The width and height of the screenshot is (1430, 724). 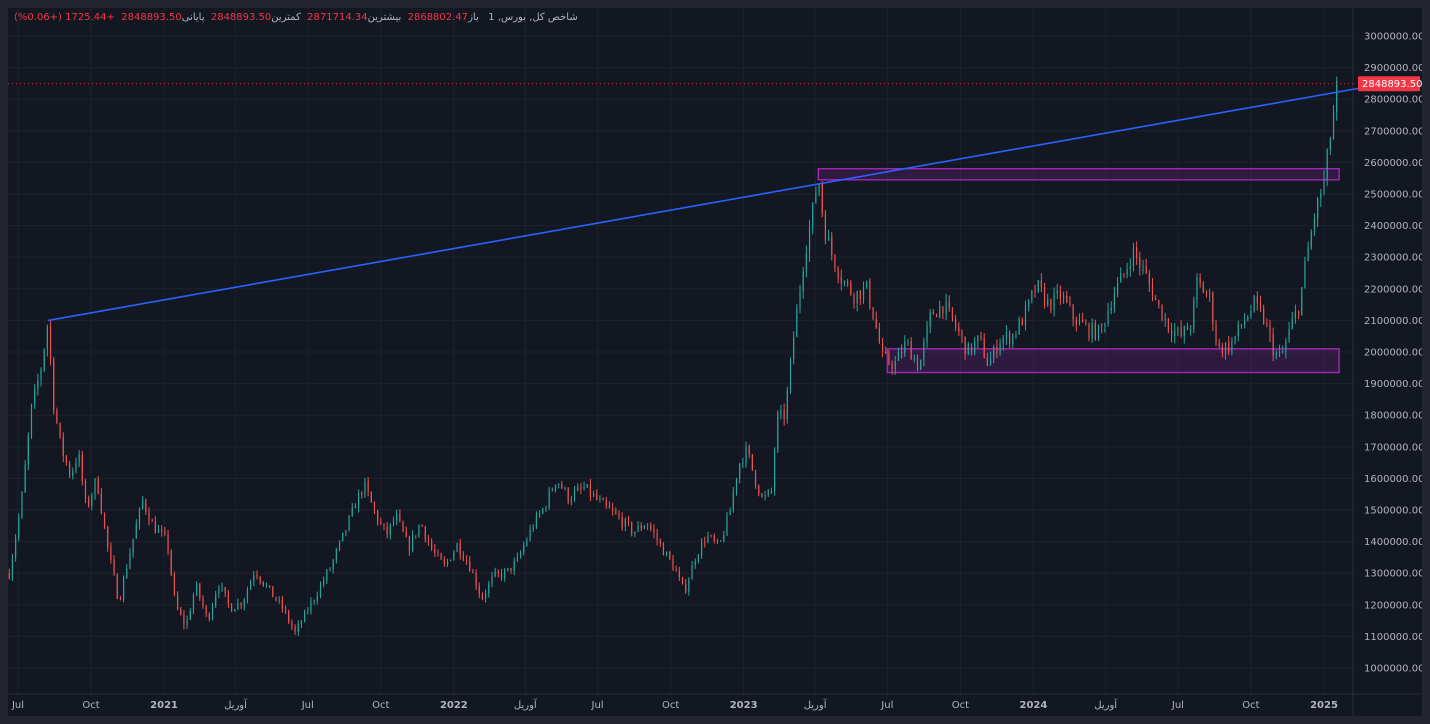 I want to click on legend-low-label: کمترین, so click(x=286, y=17).